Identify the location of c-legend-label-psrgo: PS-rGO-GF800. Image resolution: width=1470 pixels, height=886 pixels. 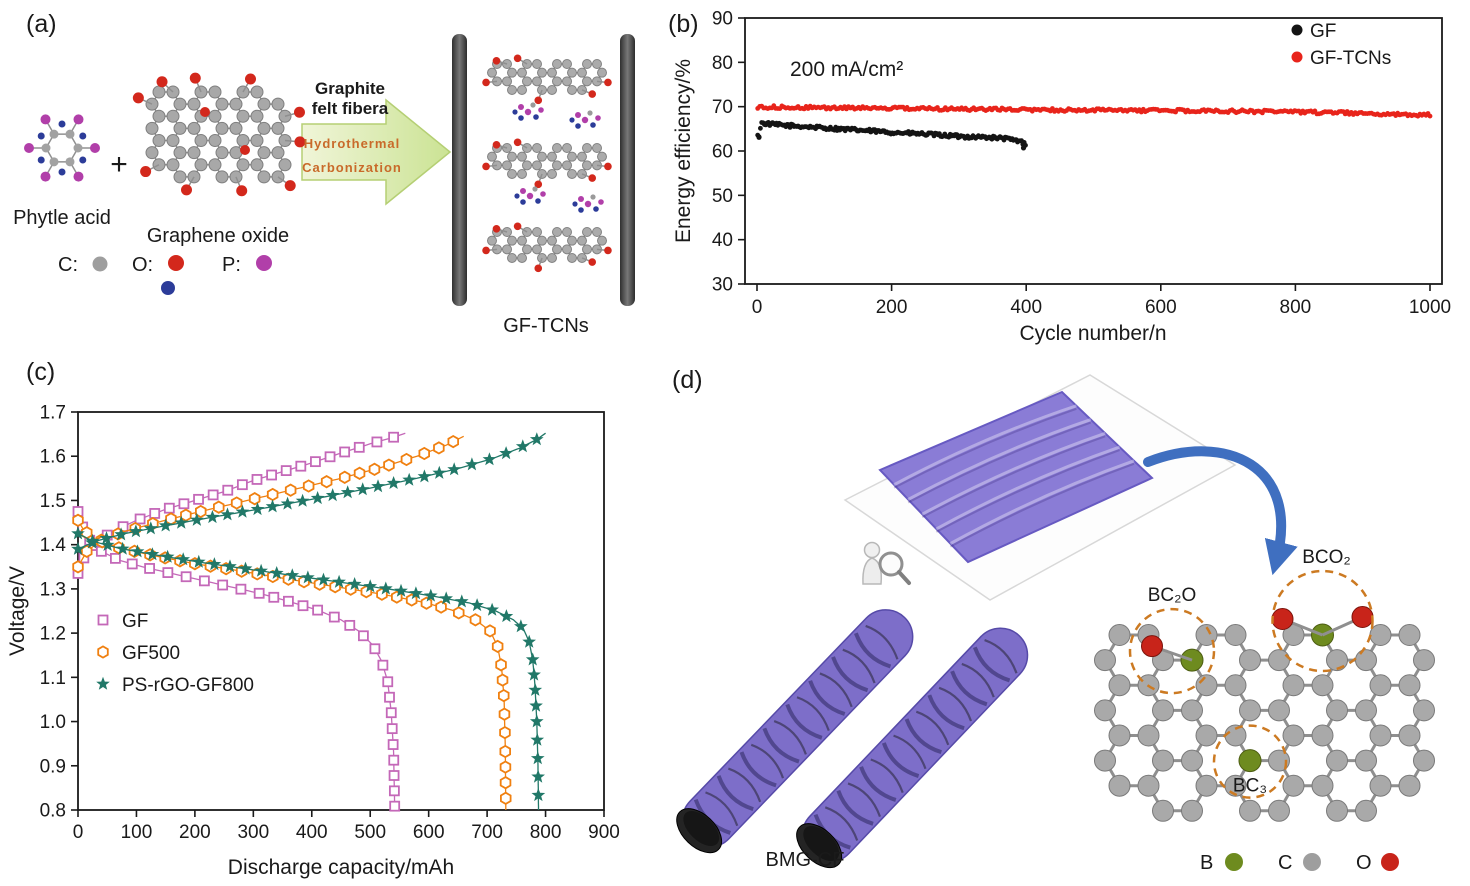
(188, 685).